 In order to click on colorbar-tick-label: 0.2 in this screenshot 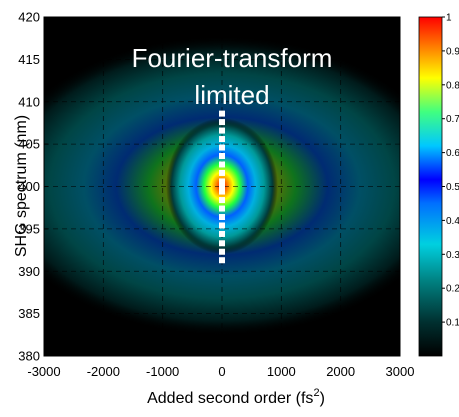, I will do `click(452, 289)`.